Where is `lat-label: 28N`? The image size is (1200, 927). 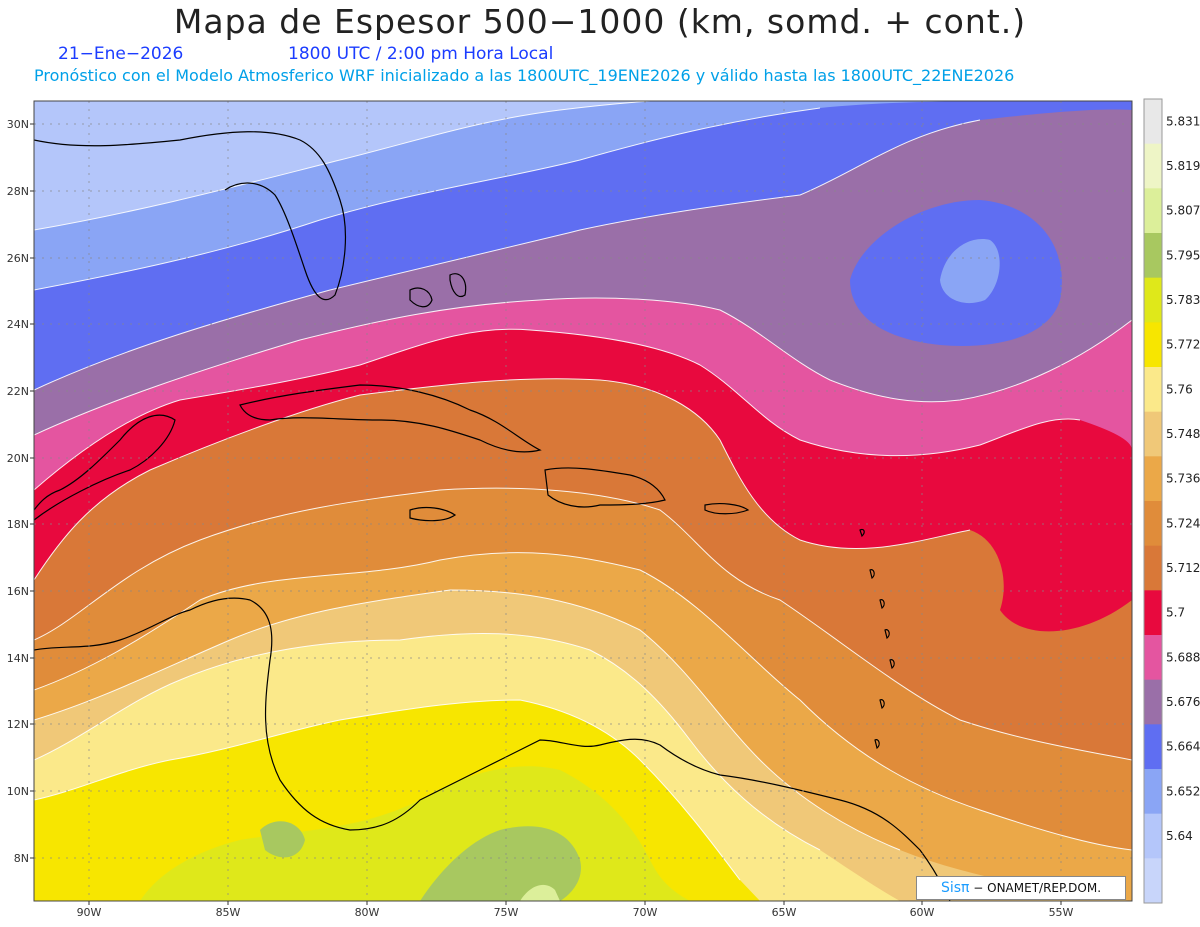 lat-label: 28N is located at coordinates (18, 191).